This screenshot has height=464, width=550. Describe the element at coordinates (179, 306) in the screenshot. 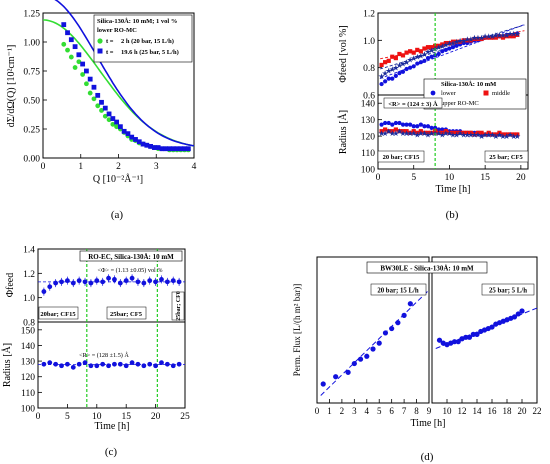

I see `chart-c-regime-3-label: 25bar; CF0` at that location.